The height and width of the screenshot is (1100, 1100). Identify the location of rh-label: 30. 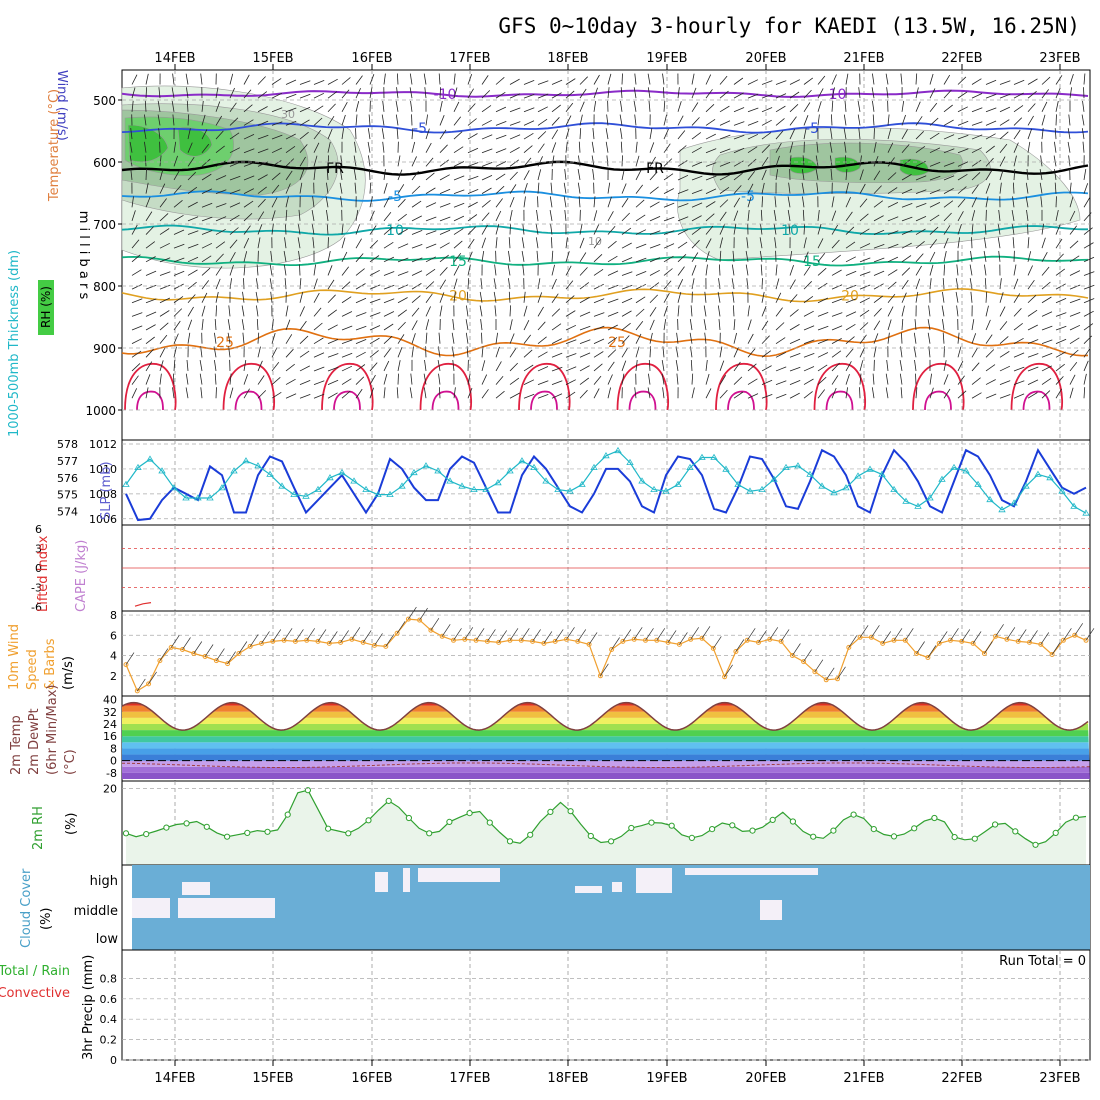
(288, 114).